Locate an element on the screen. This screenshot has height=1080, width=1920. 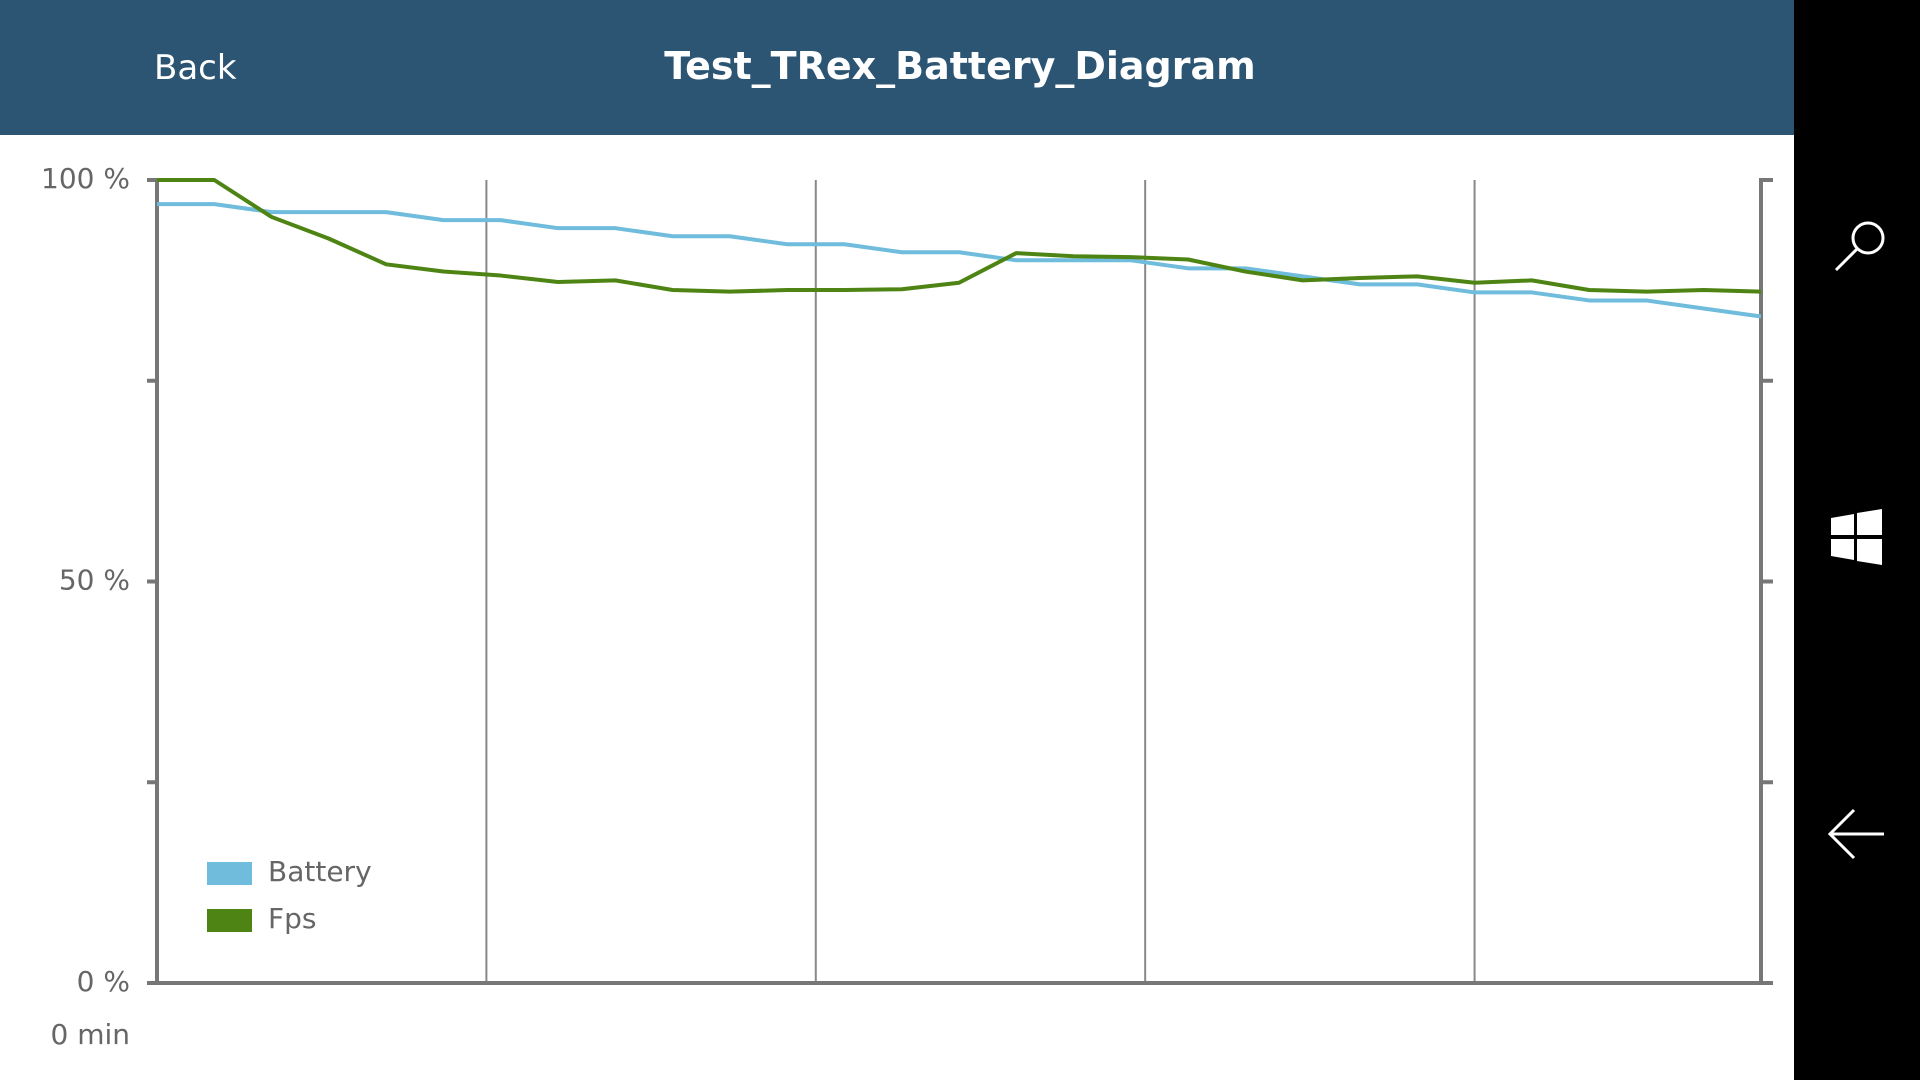
nav-bar is located at coordinates (1857, 540).